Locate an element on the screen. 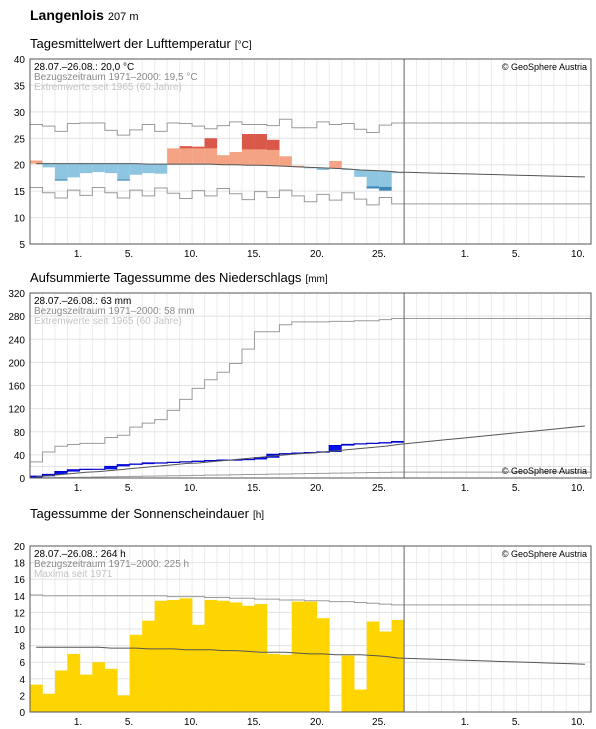  y-tick-label: 40 is located at coordinates (20, 456).